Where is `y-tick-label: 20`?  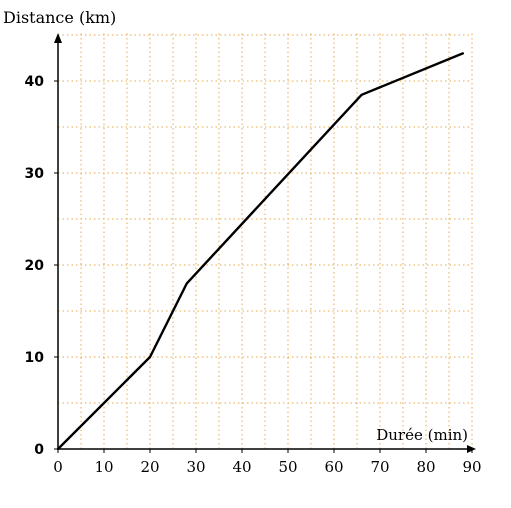 y-tick-label: 20 is located at coordinates (35, 266).